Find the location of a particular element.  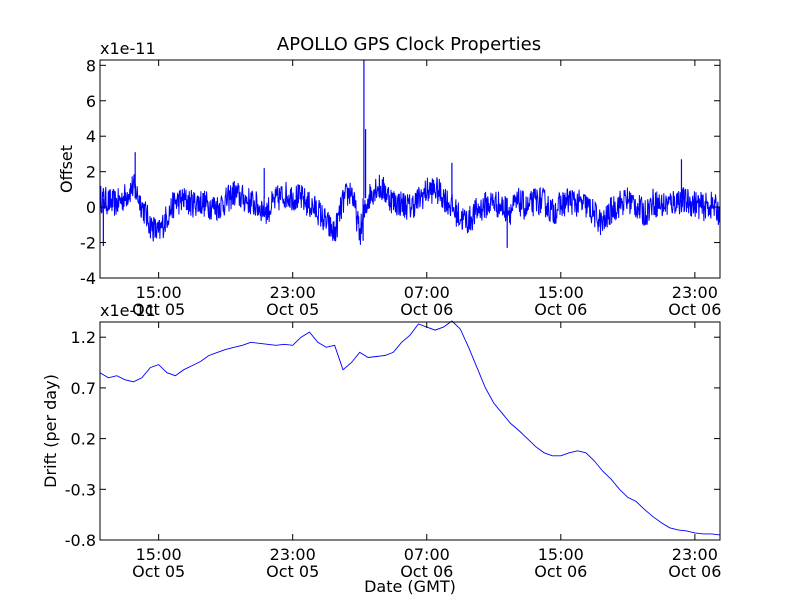

offset-series-line is located at coordinates (410, 209).